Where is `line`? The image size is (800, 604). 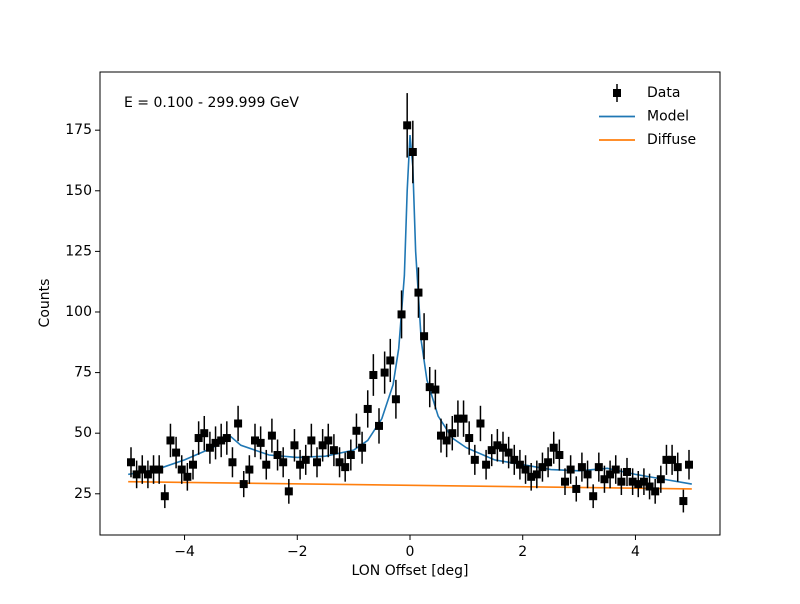
line is located at coordinates (410, 485).